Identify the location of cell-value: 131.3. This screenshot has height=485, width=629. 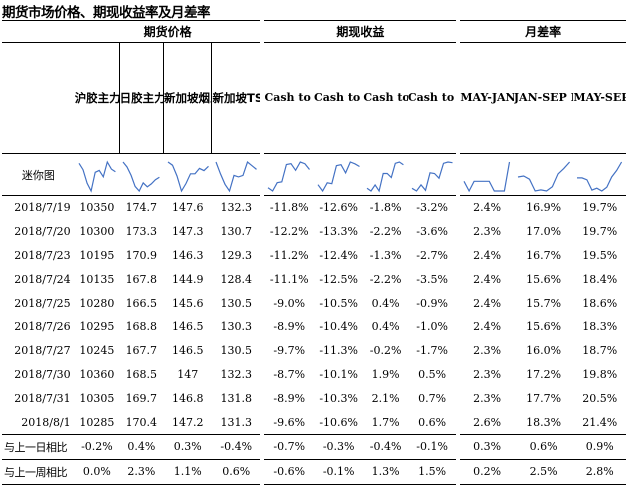
(236, 422).